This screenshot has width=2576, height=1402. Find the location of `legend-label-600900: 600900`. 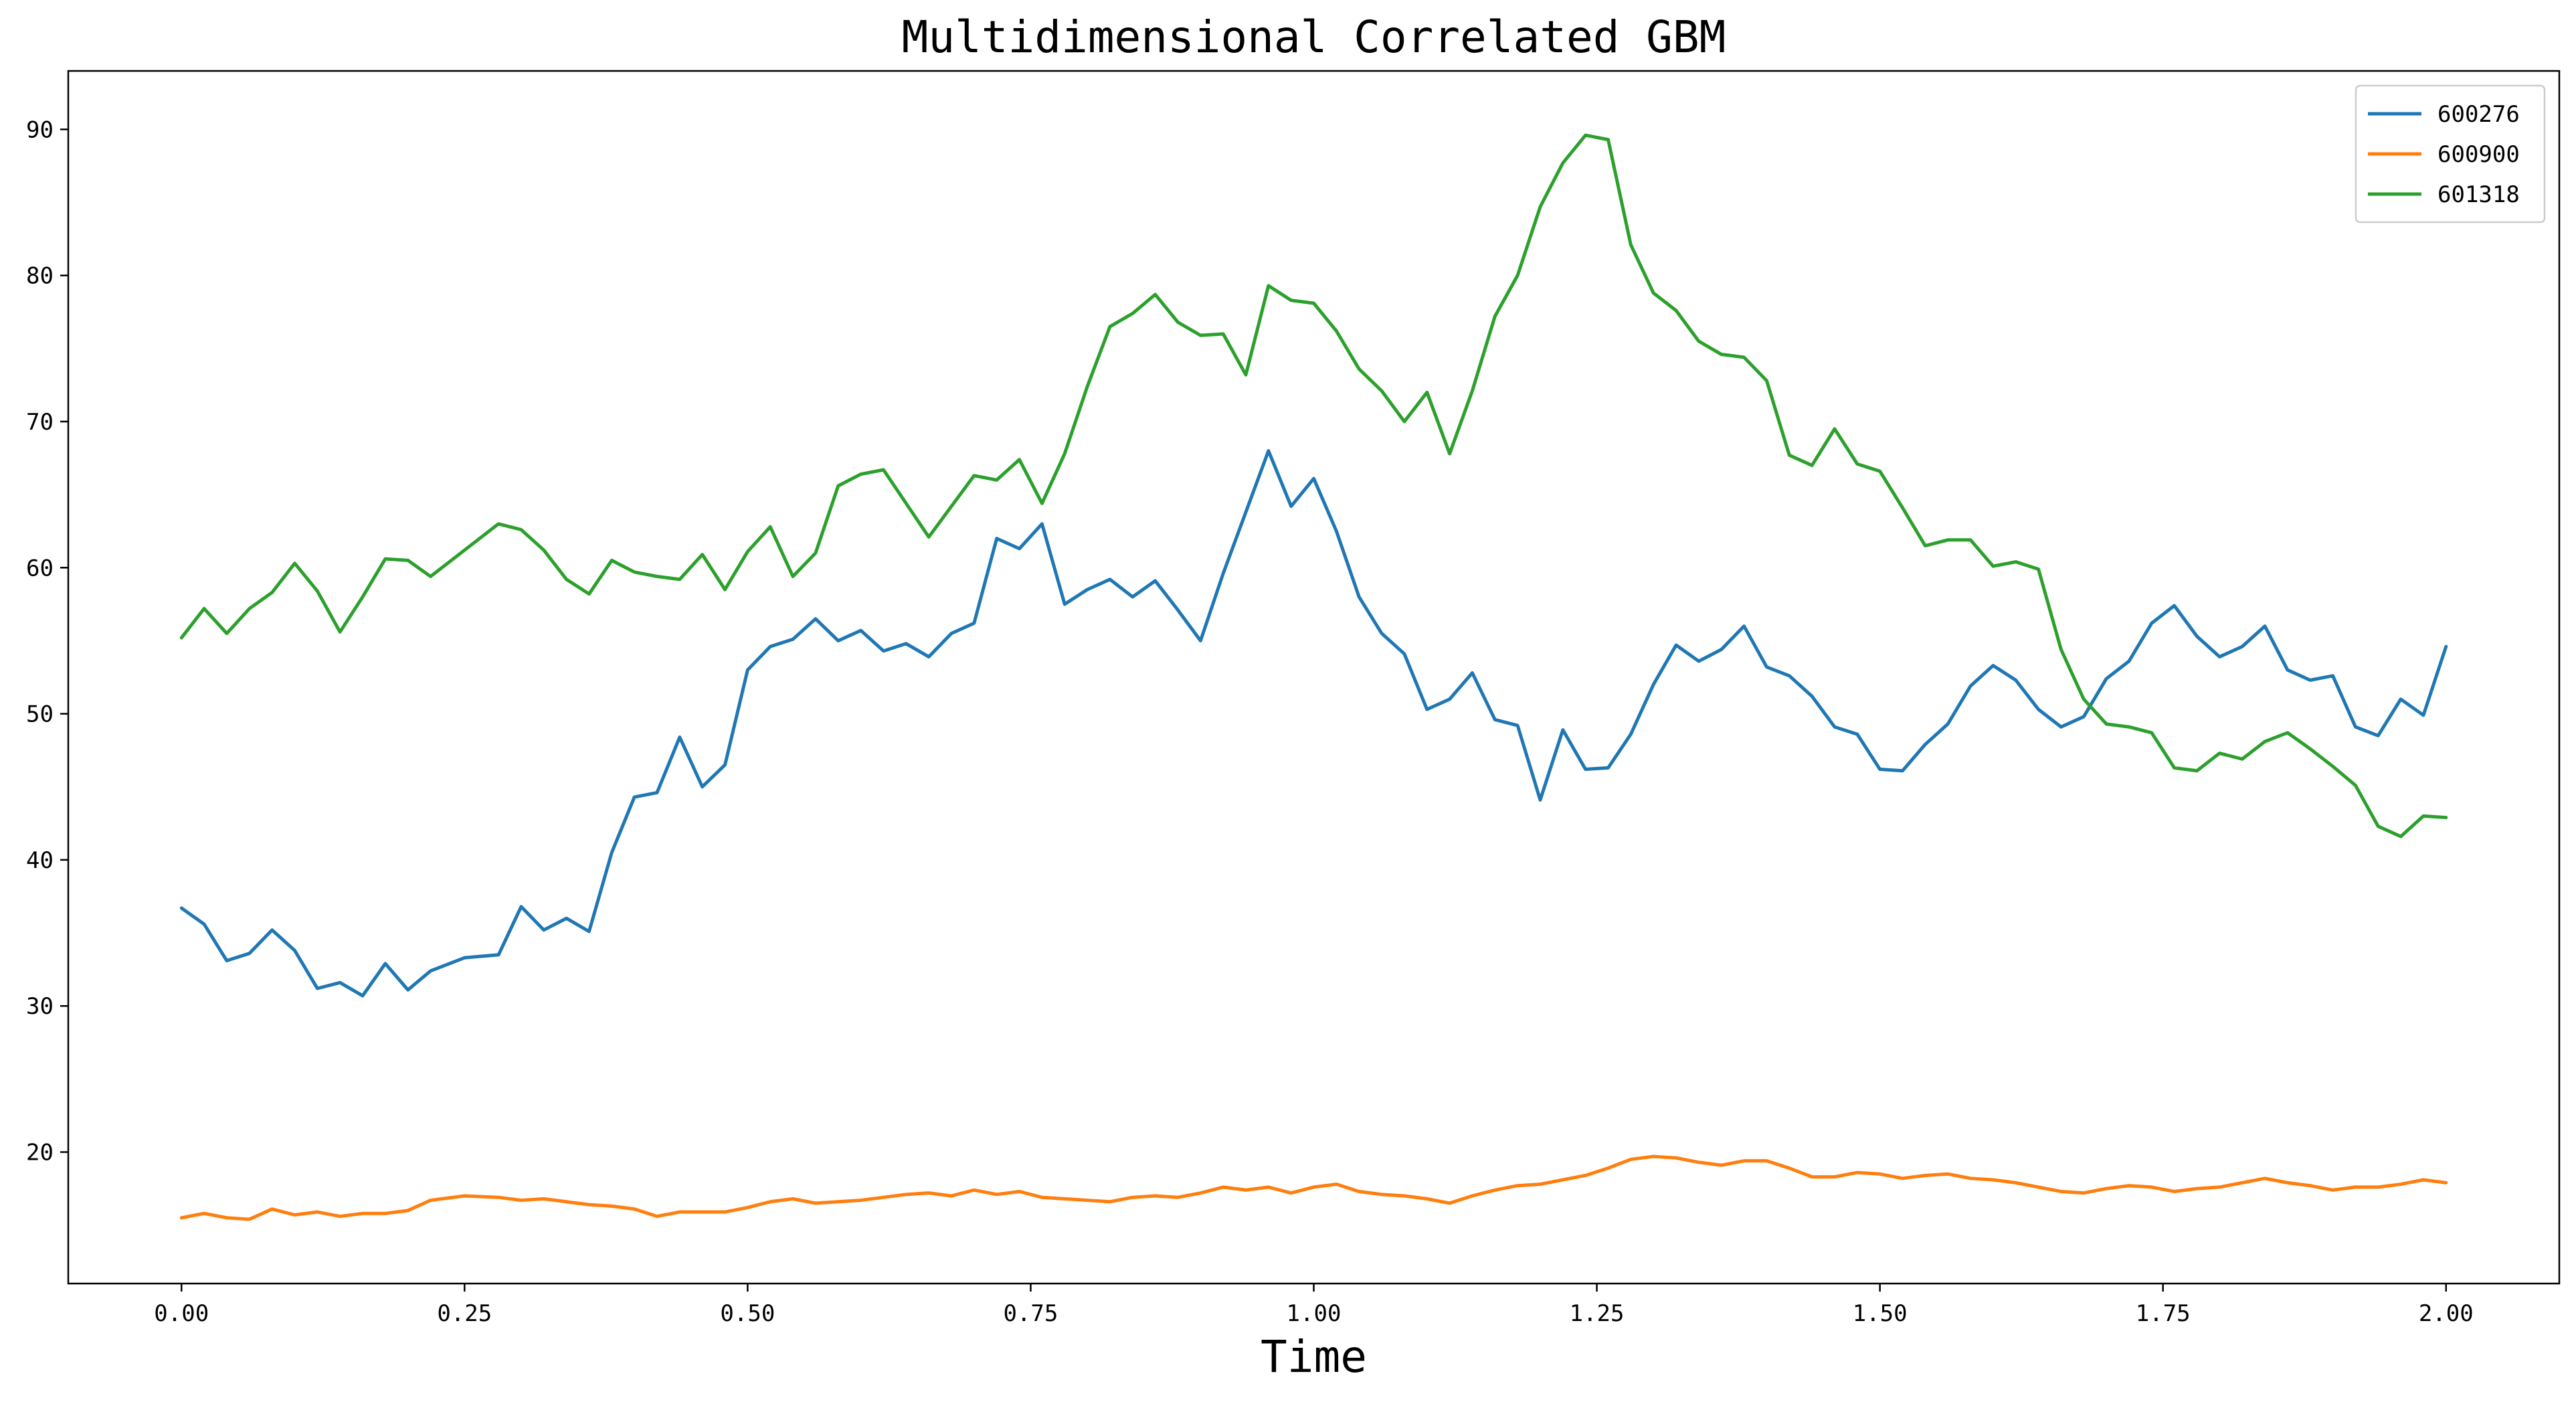

legend-label-600900: 600900 is located at coordinates (2478, 154).